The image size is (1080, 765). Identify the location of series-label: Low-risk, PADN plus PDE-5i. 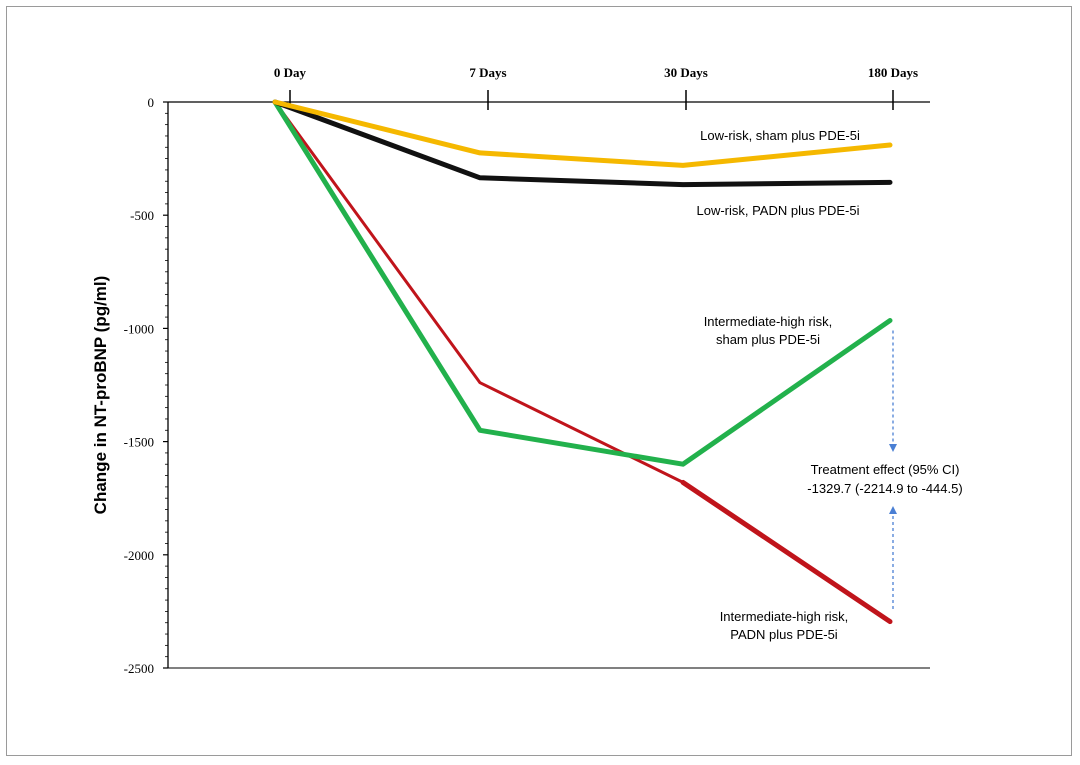
(777, 210).